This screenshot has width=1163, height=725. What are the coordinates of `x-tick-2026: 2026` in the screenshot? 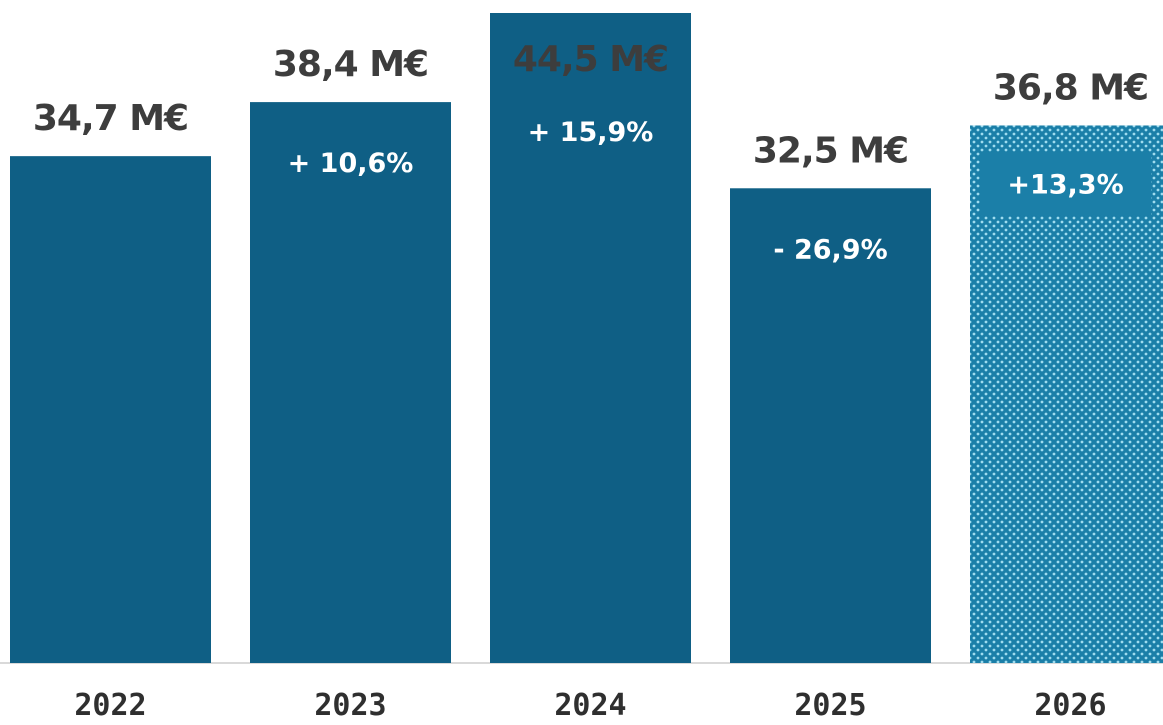 It's located at (1070, 705).